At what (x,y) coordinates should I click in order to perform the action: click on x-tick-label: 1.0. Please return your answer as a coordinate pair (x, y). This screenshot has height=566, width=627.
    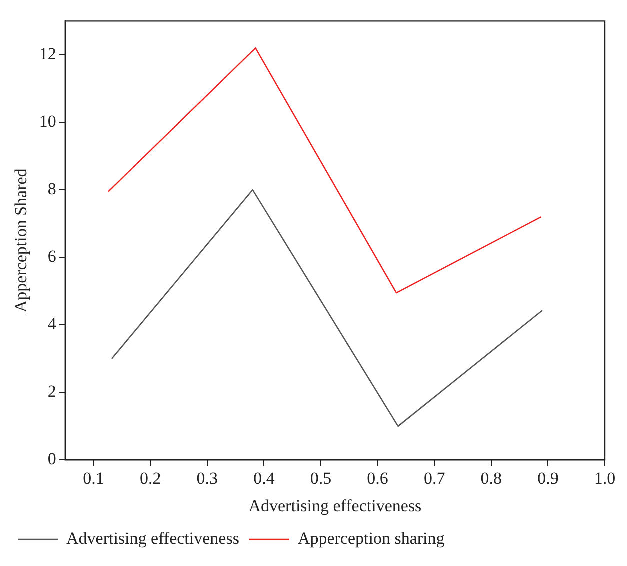
    Looking at the image, I should click on (605, 478).